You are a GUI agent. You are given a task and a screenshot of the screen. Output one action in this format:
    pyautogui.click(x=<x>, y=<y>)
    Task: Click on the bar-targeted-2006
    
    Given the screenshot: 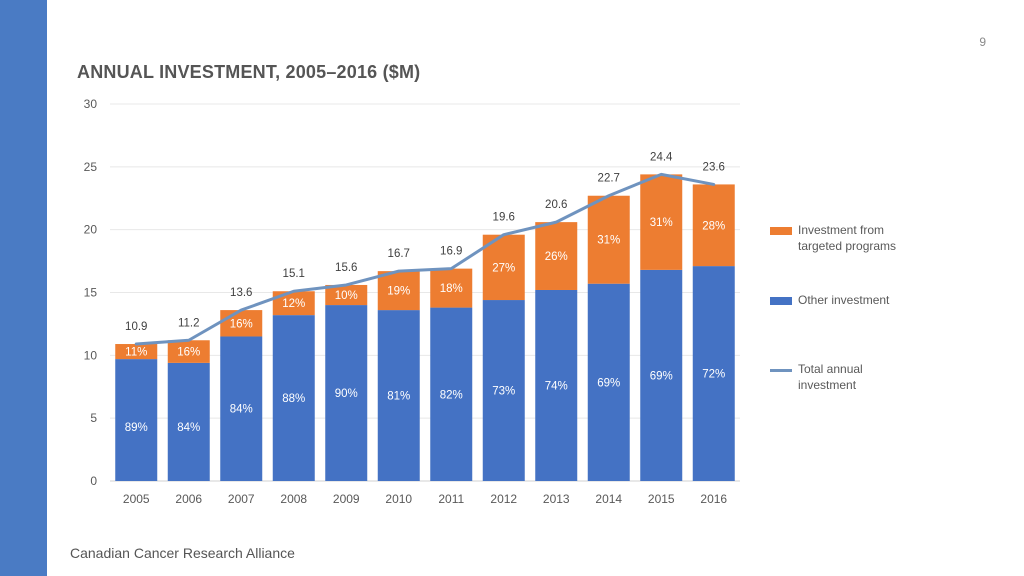 What is the action you would take?
    pyautogui.click(x=188, y=351)
    